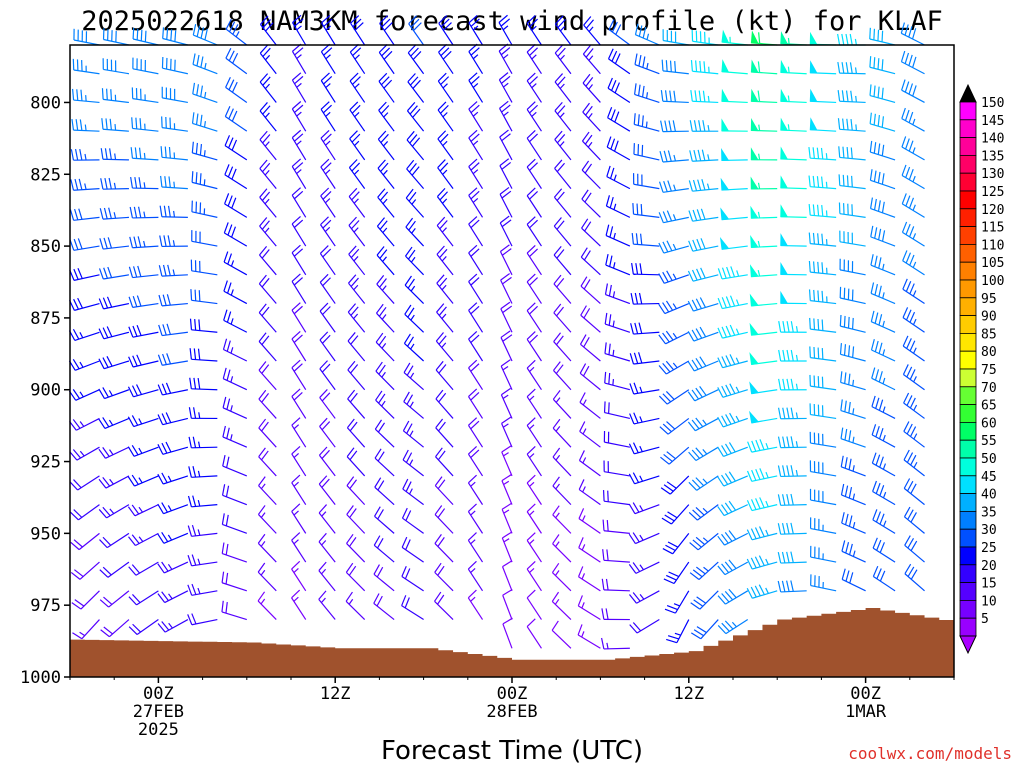 This screenshot has width=1024, height=768. What do you see at coordinates (985, 619) in the screenshot?
I see `colorbar-label: 5` at bounding box center [985, 619].